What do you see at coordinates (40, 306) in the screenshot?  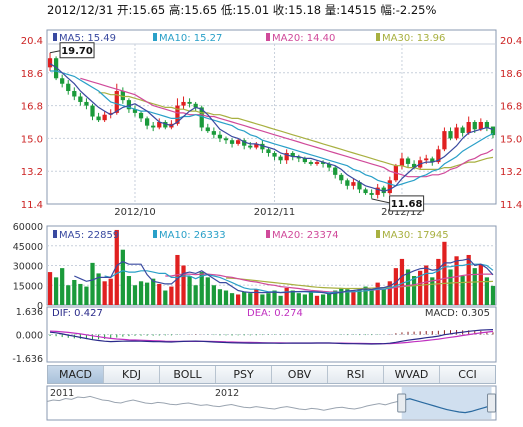 I see `volume-ytick: 0` at bounding box center [40, 306].